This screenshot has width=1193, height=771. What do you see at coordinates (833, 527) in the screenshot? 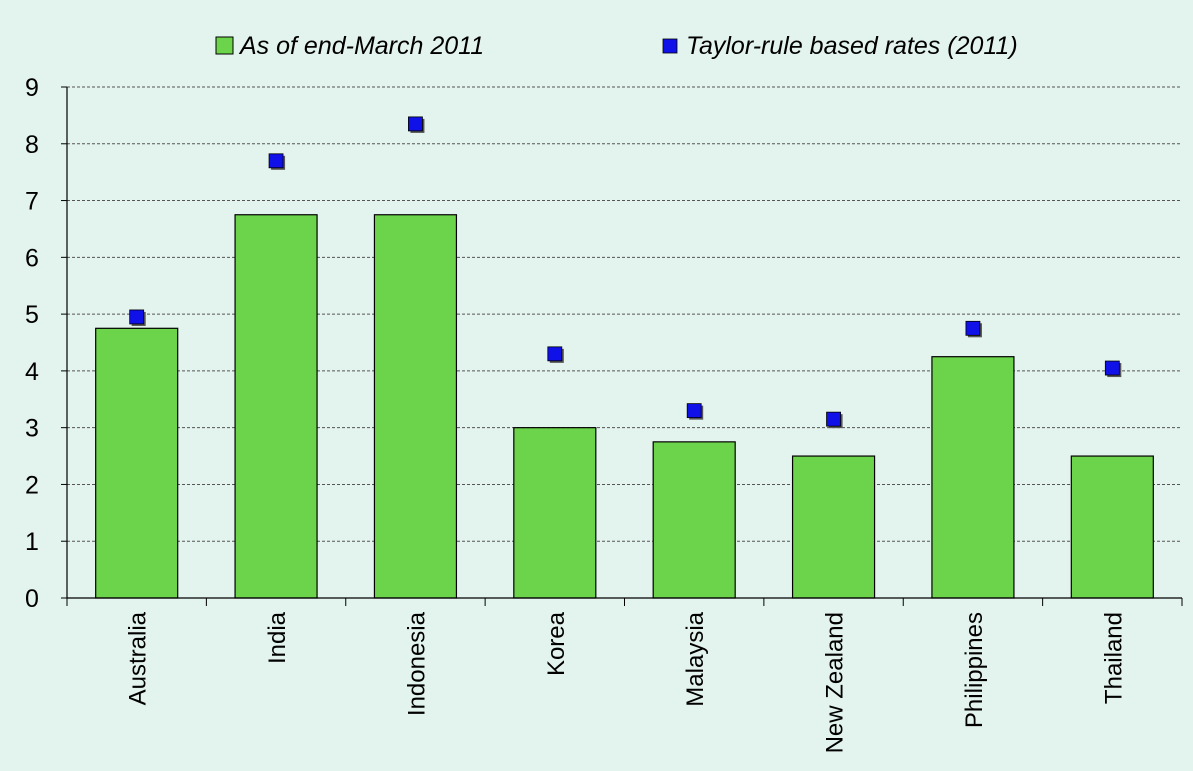
I see `bar-new-zealand` at bounding box center [833, 527].